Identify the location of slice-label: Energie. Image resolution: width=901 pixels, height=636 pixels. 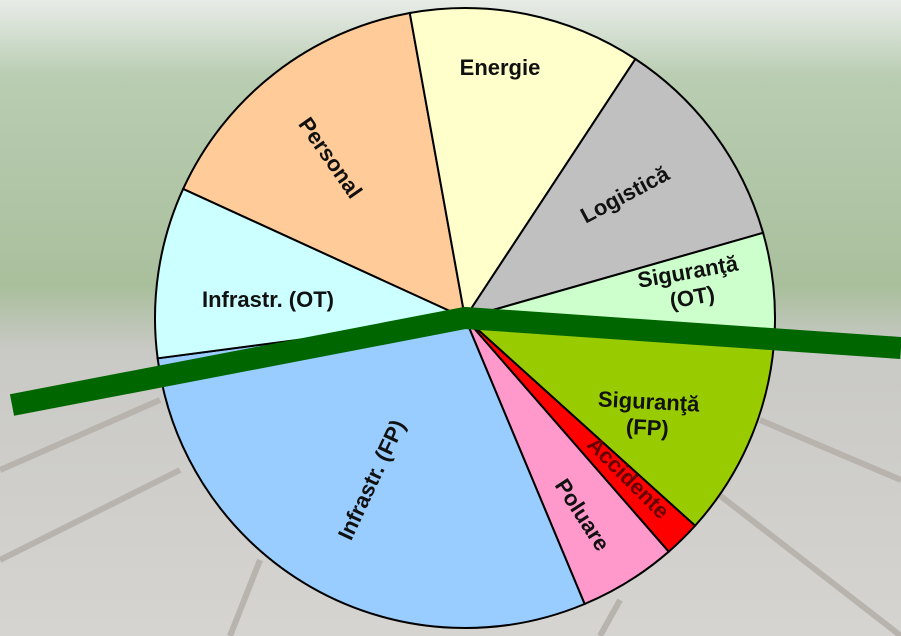
(500, 67).